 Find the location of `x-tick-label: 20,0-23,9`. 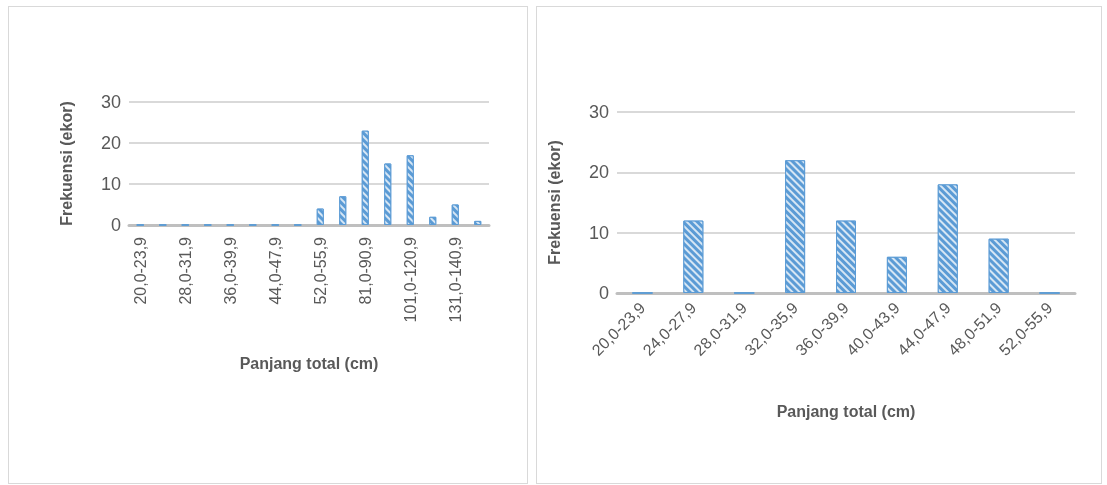

x-tick-label: 20,0-23,9 is located at coordinates (140, 270).